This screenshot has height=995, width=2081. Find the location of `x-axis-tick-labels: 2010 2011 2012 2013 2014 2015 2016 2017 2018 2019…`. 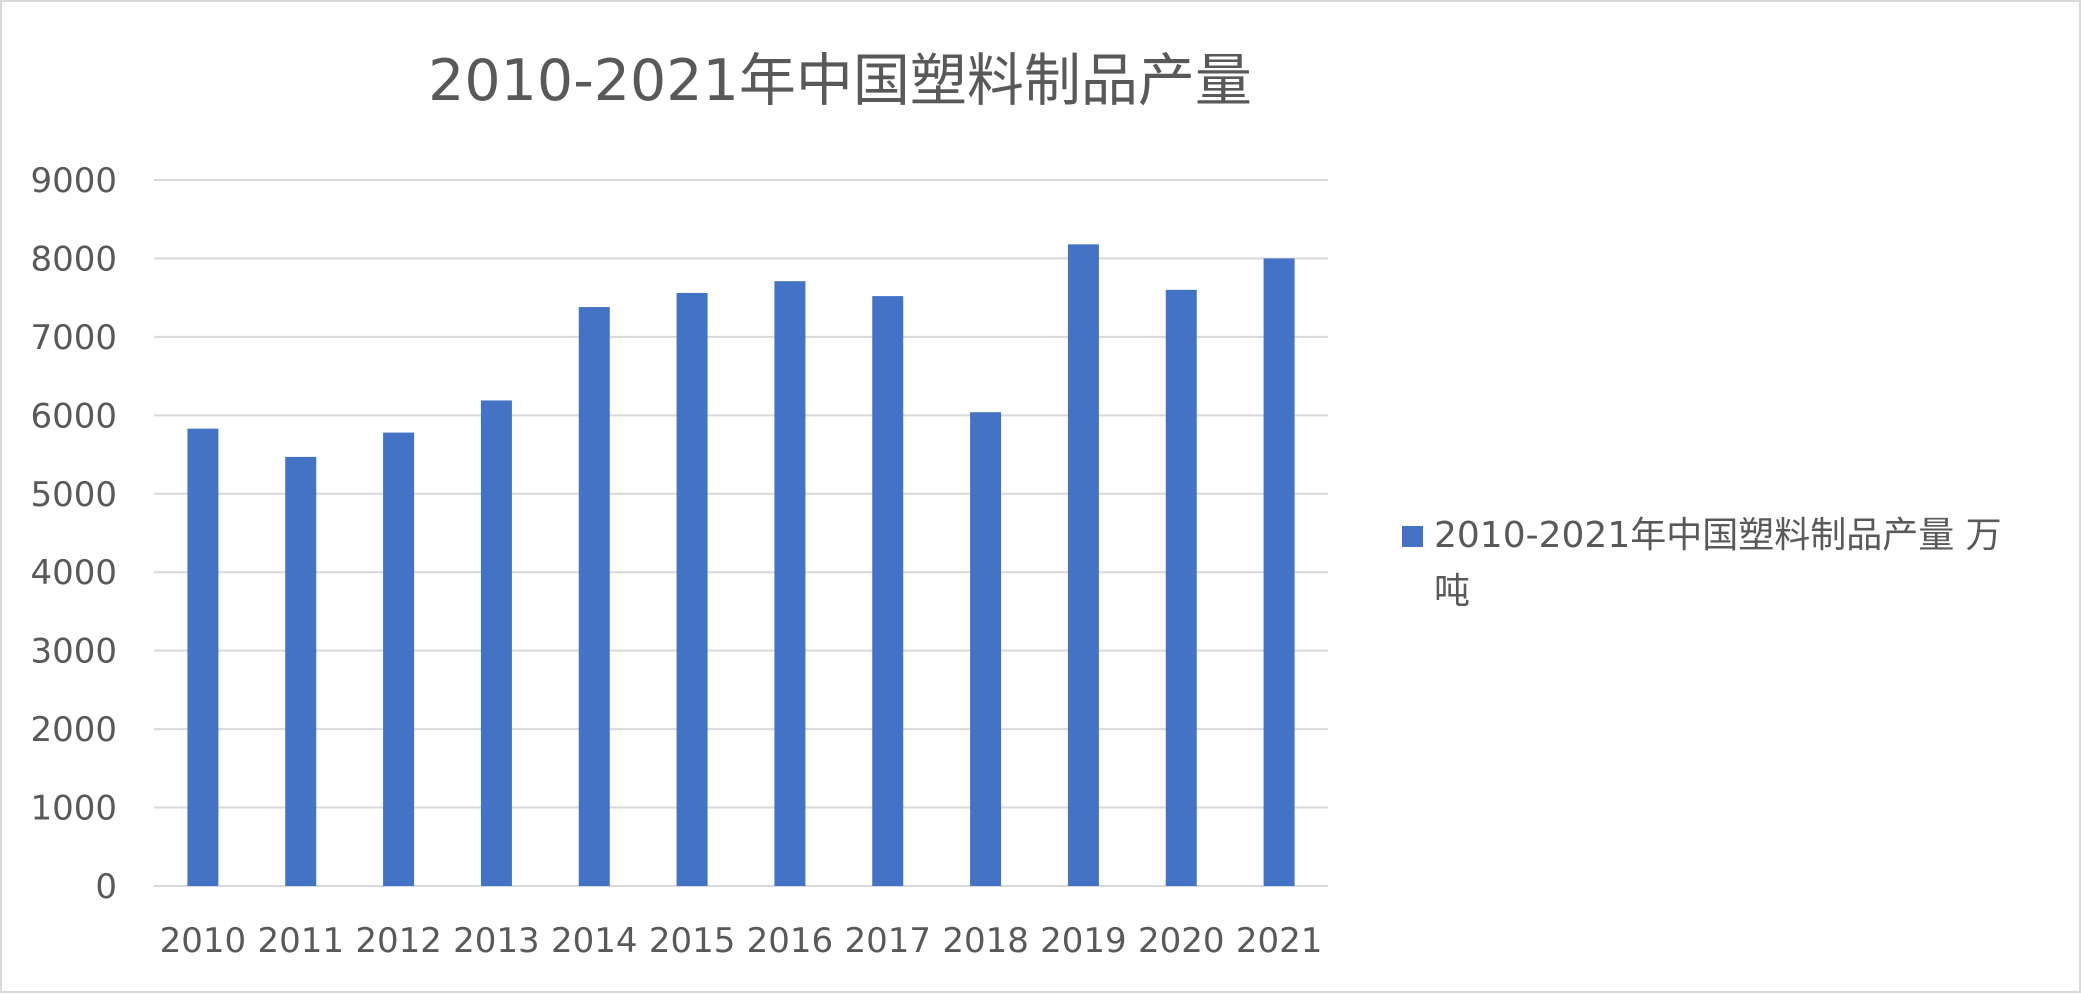

x-axis-tick-labels: 2010 2011 2012 2013 2014 2015 2016 2017 2018 2019… is located at coordinates (741, 941).